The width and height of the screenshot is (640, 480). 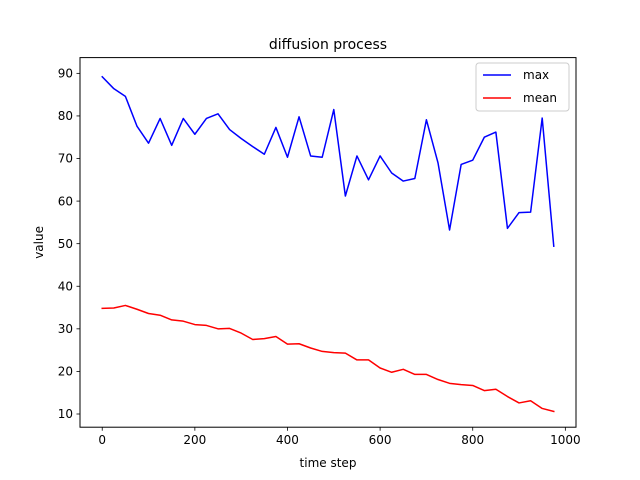 I want to click on y-tick-label: 50, so click(x=65, y=244).